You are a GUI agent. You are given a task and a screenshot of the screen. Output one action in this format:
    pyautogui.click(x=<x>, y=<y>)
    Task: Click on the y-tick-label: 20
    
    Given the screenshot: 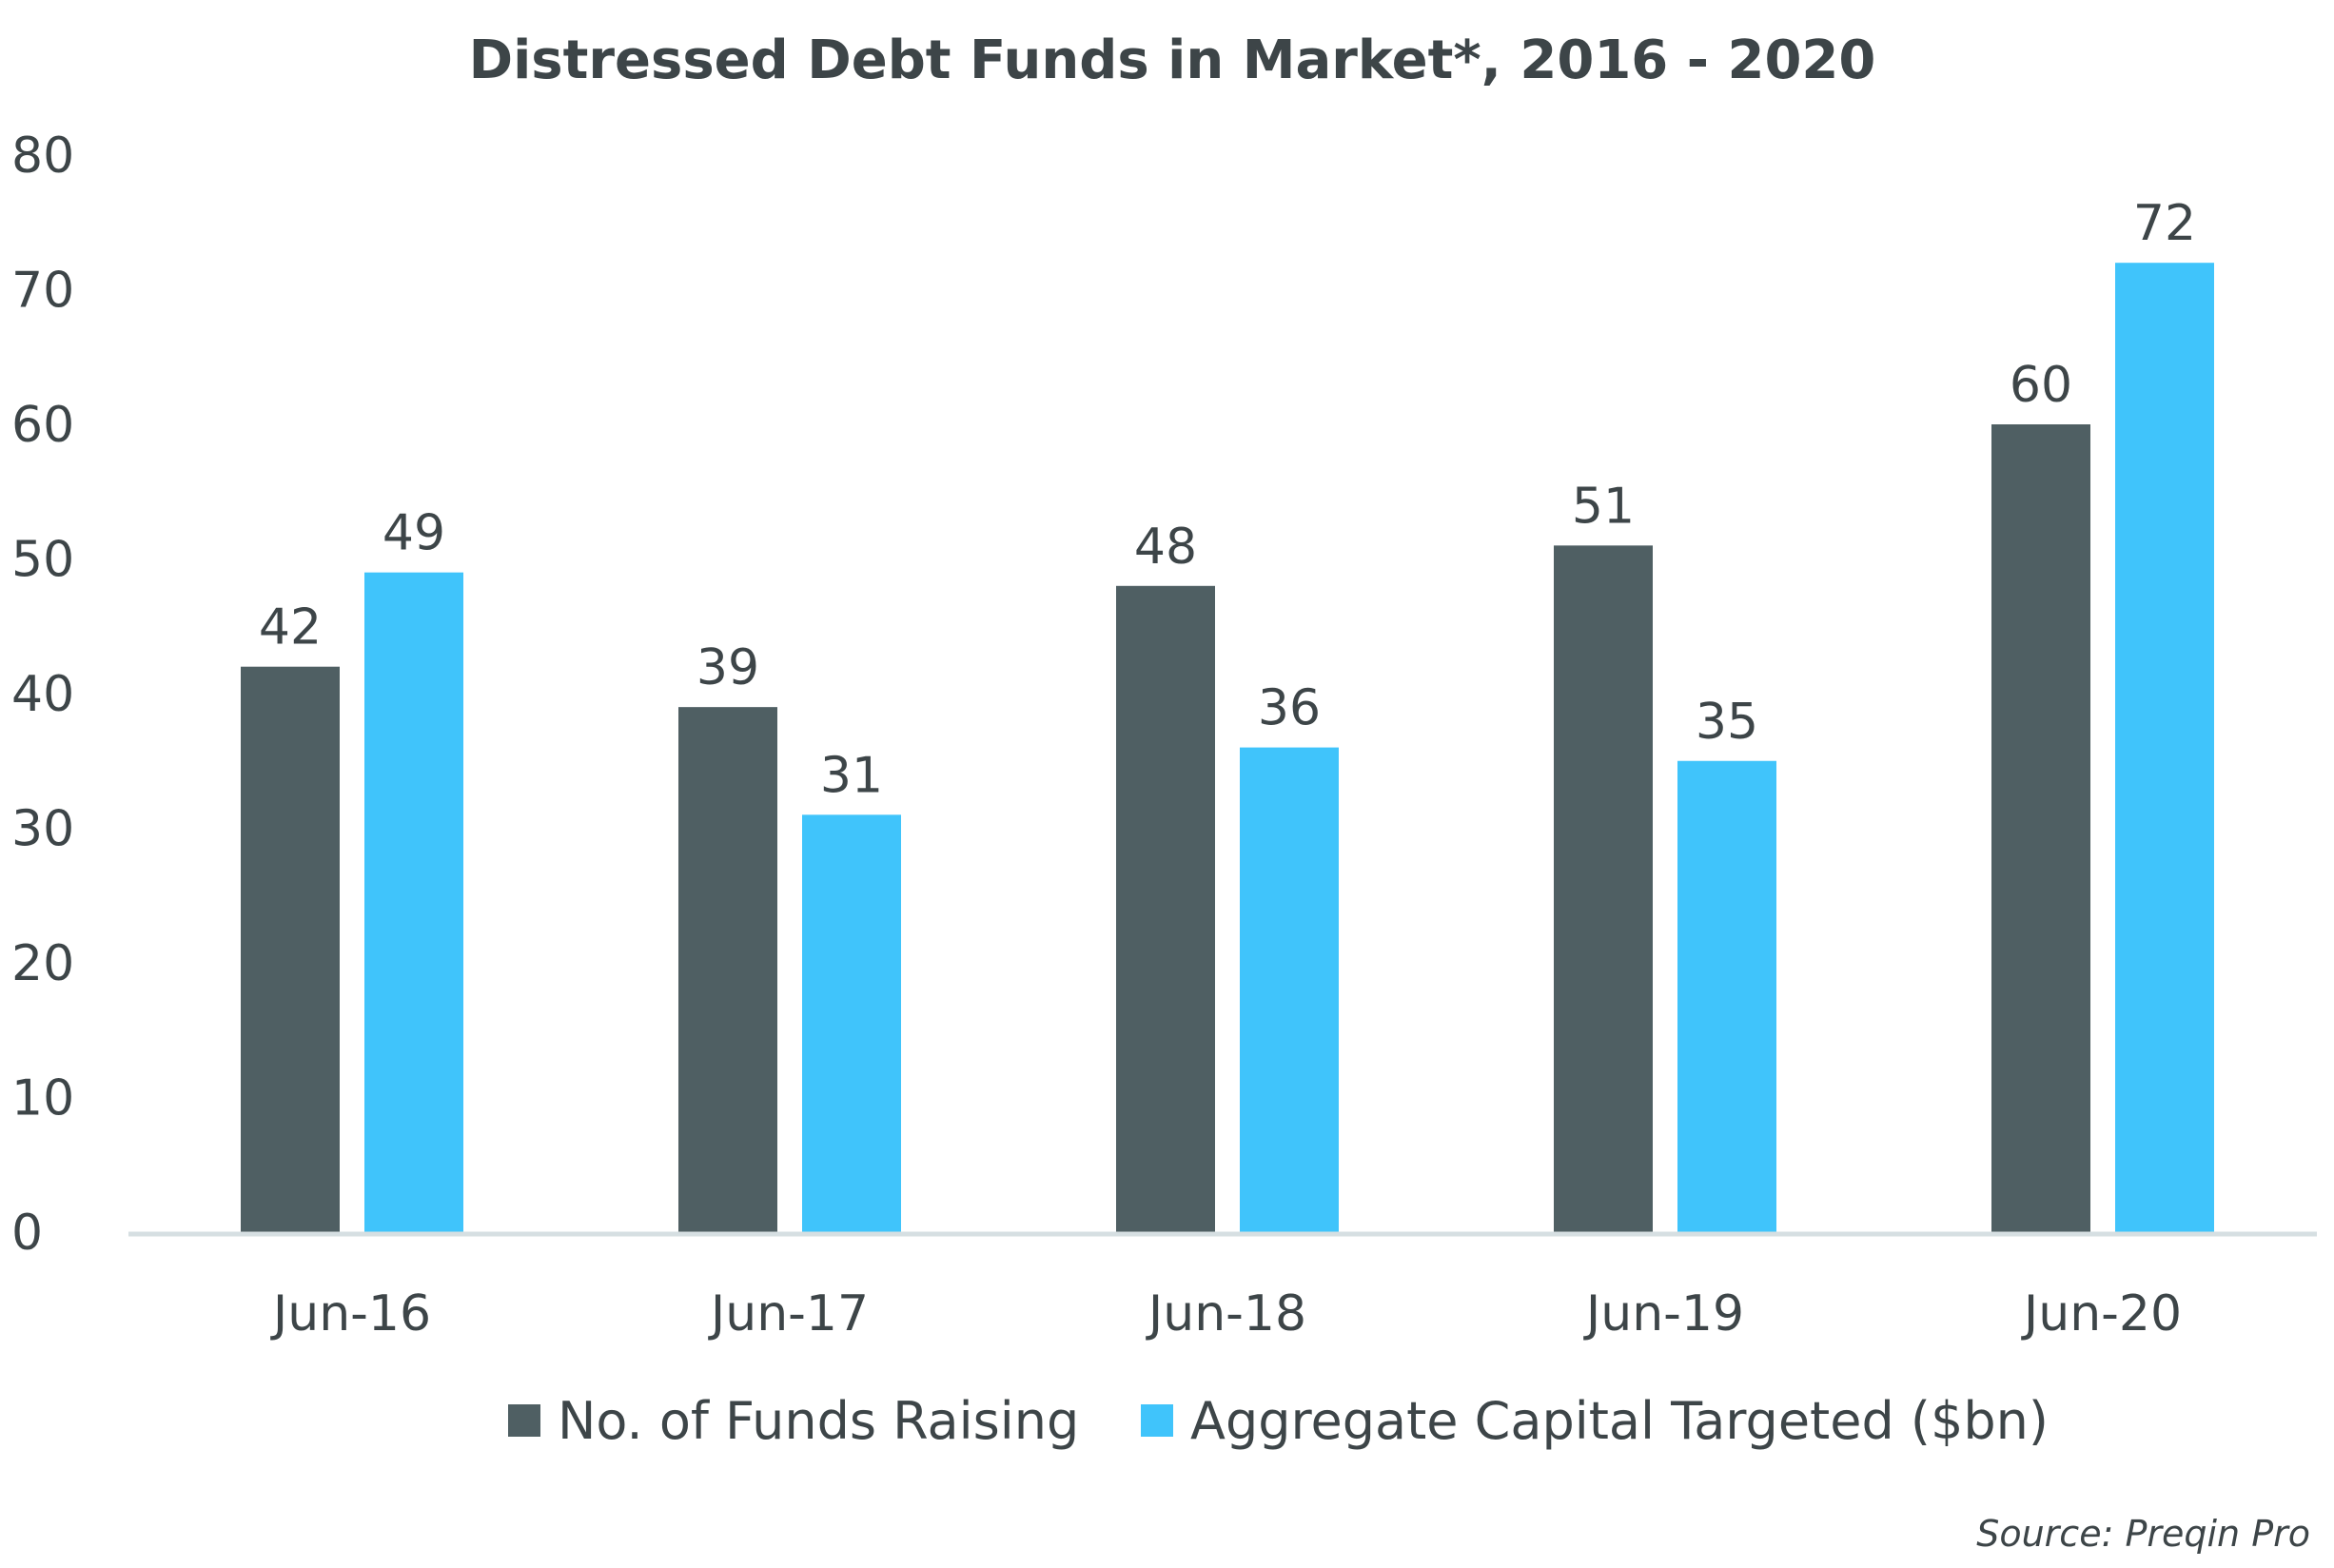 What is the action you would take?
    pyautogui.click(x=42, y=963)
    